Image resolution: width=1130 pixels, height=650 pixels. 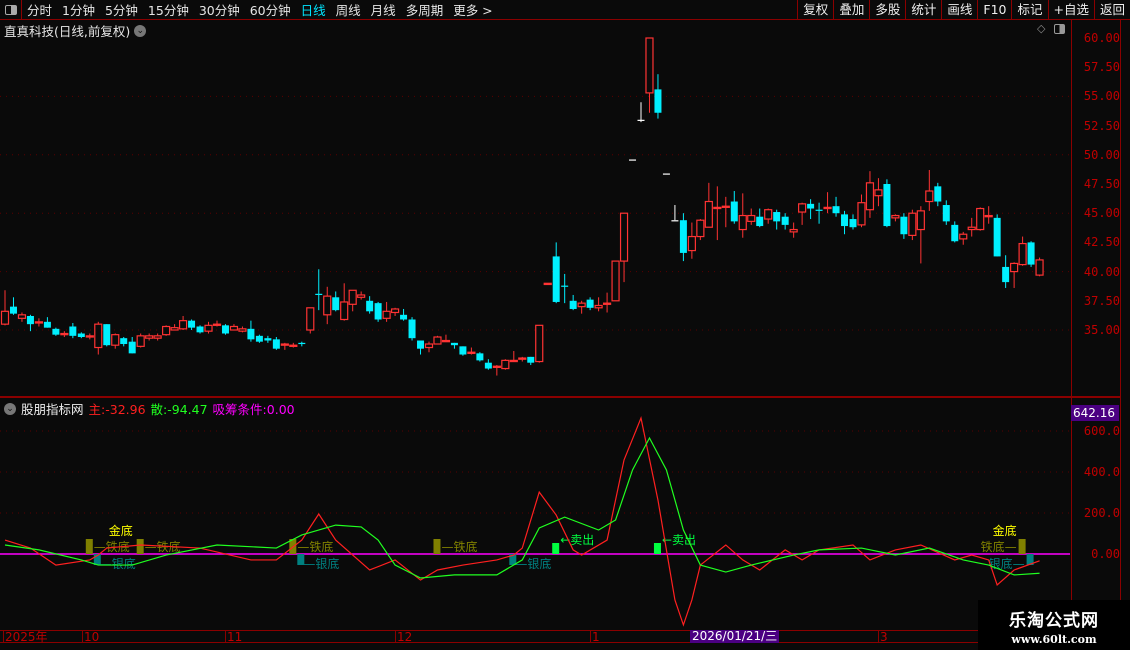 What do you see at coordinates (999, 546) in the screenshot?
I see `iron-bottom-label: 铁底—` at bounding box center [999, 546].